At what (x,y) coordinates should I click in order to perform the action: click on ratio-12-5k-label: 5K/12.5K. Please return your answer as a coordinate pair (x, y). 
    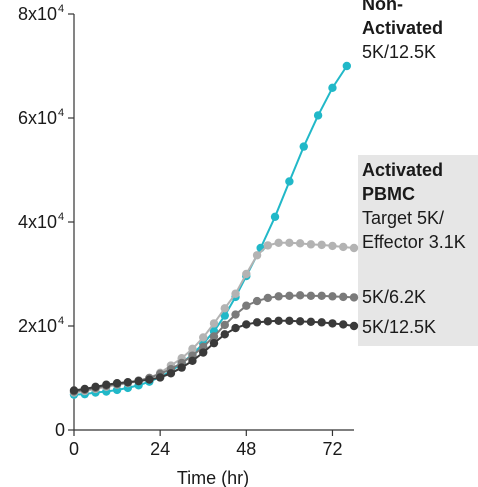
    Looking at the image, I should click on (399, 327).